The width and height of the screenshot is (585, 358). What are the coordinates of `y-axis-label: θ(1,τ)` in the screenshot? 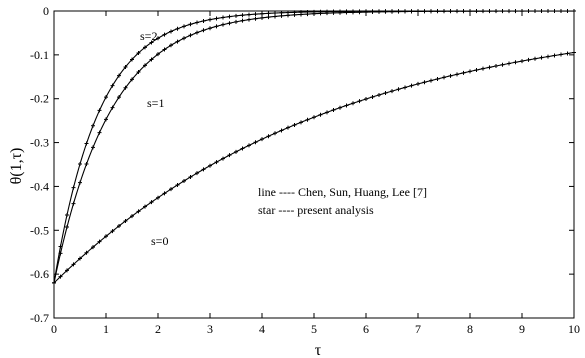 It's located at (16, 166).